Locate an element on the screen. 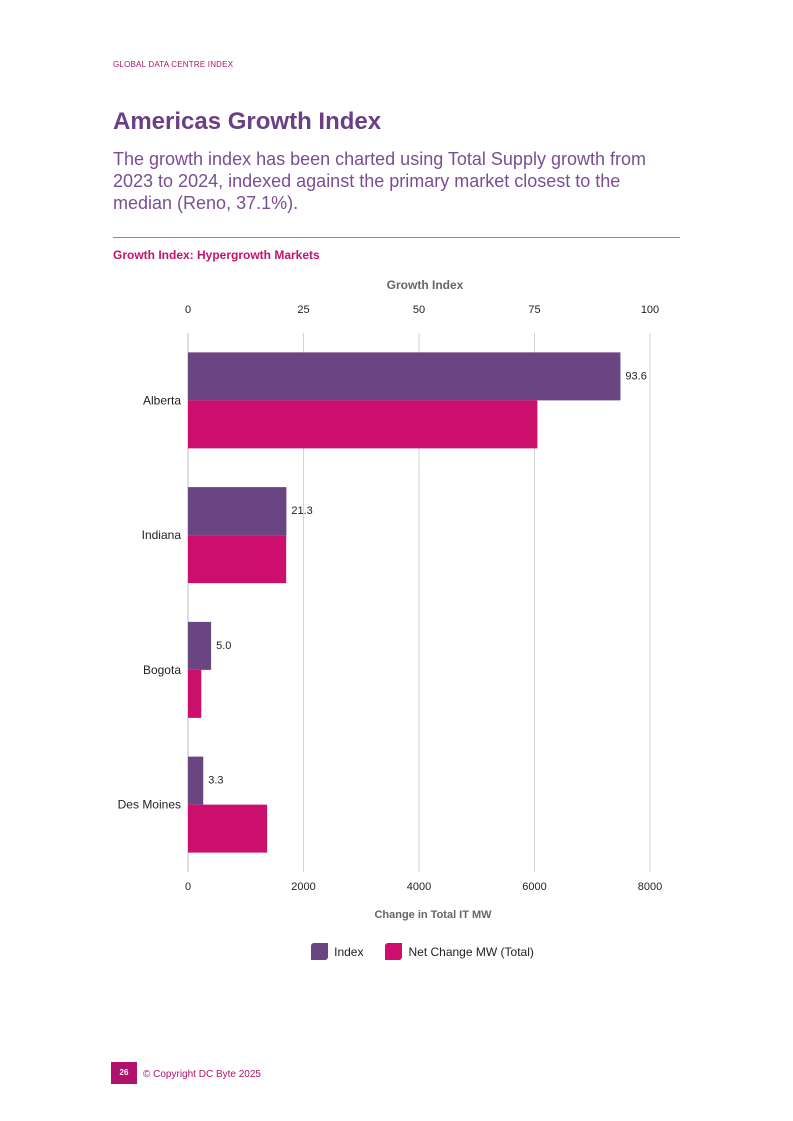 The width and height of the screenshot is (793, 1121). bottom-axis-title: Change in Total IT MW is located at coordinates (433, 915).